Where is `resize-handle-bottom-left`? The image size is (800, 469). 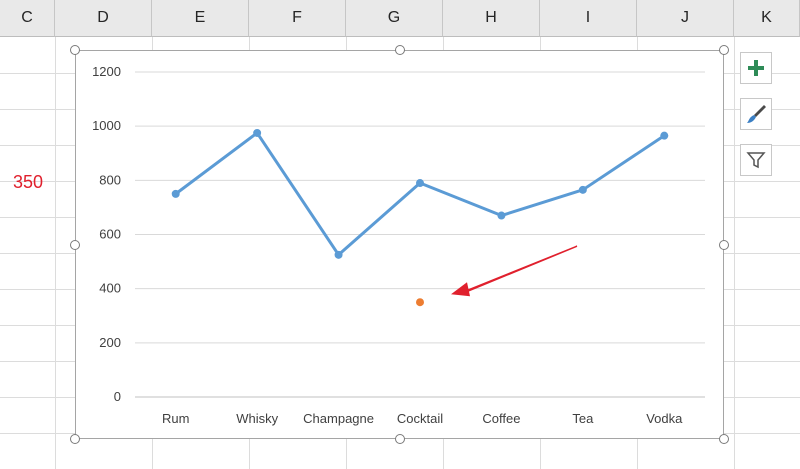 resize-handle-bottom-left is located at coordinates (75, 439).